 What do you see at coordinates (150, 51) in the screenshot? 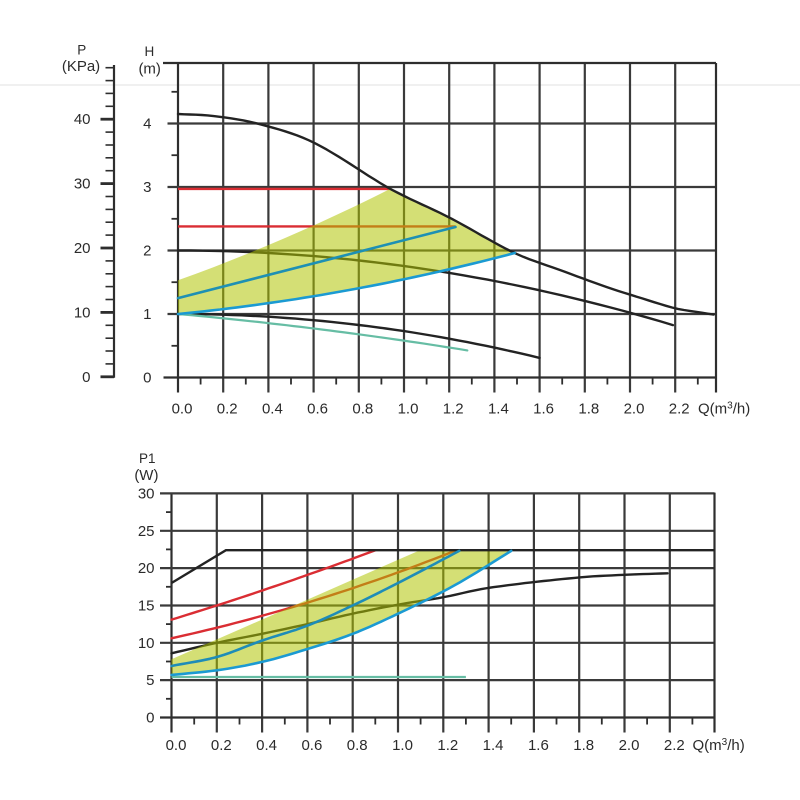
I see `svg-text: H` at bounding box center [150, 51].